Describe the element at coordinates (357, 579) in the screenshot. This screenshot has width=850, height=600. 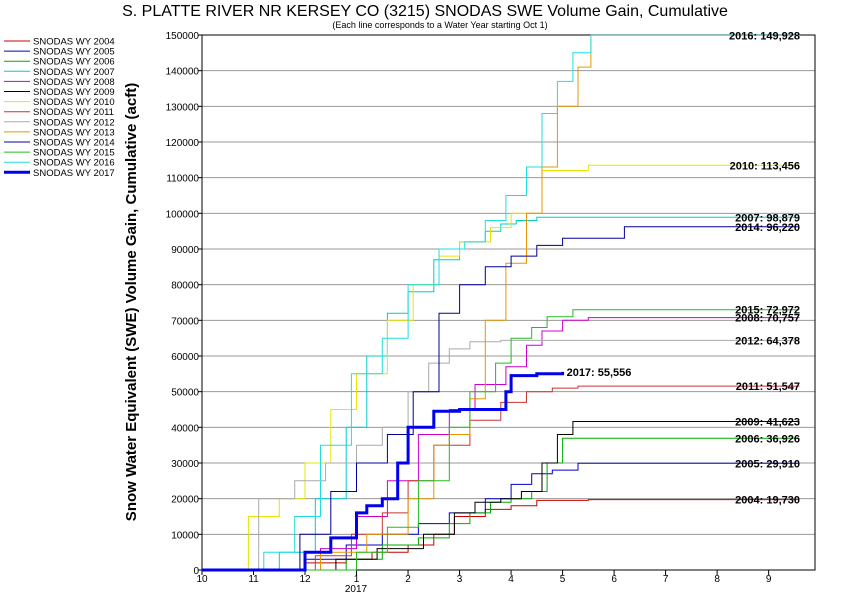
I see `x-tick-label: 1` at that location.